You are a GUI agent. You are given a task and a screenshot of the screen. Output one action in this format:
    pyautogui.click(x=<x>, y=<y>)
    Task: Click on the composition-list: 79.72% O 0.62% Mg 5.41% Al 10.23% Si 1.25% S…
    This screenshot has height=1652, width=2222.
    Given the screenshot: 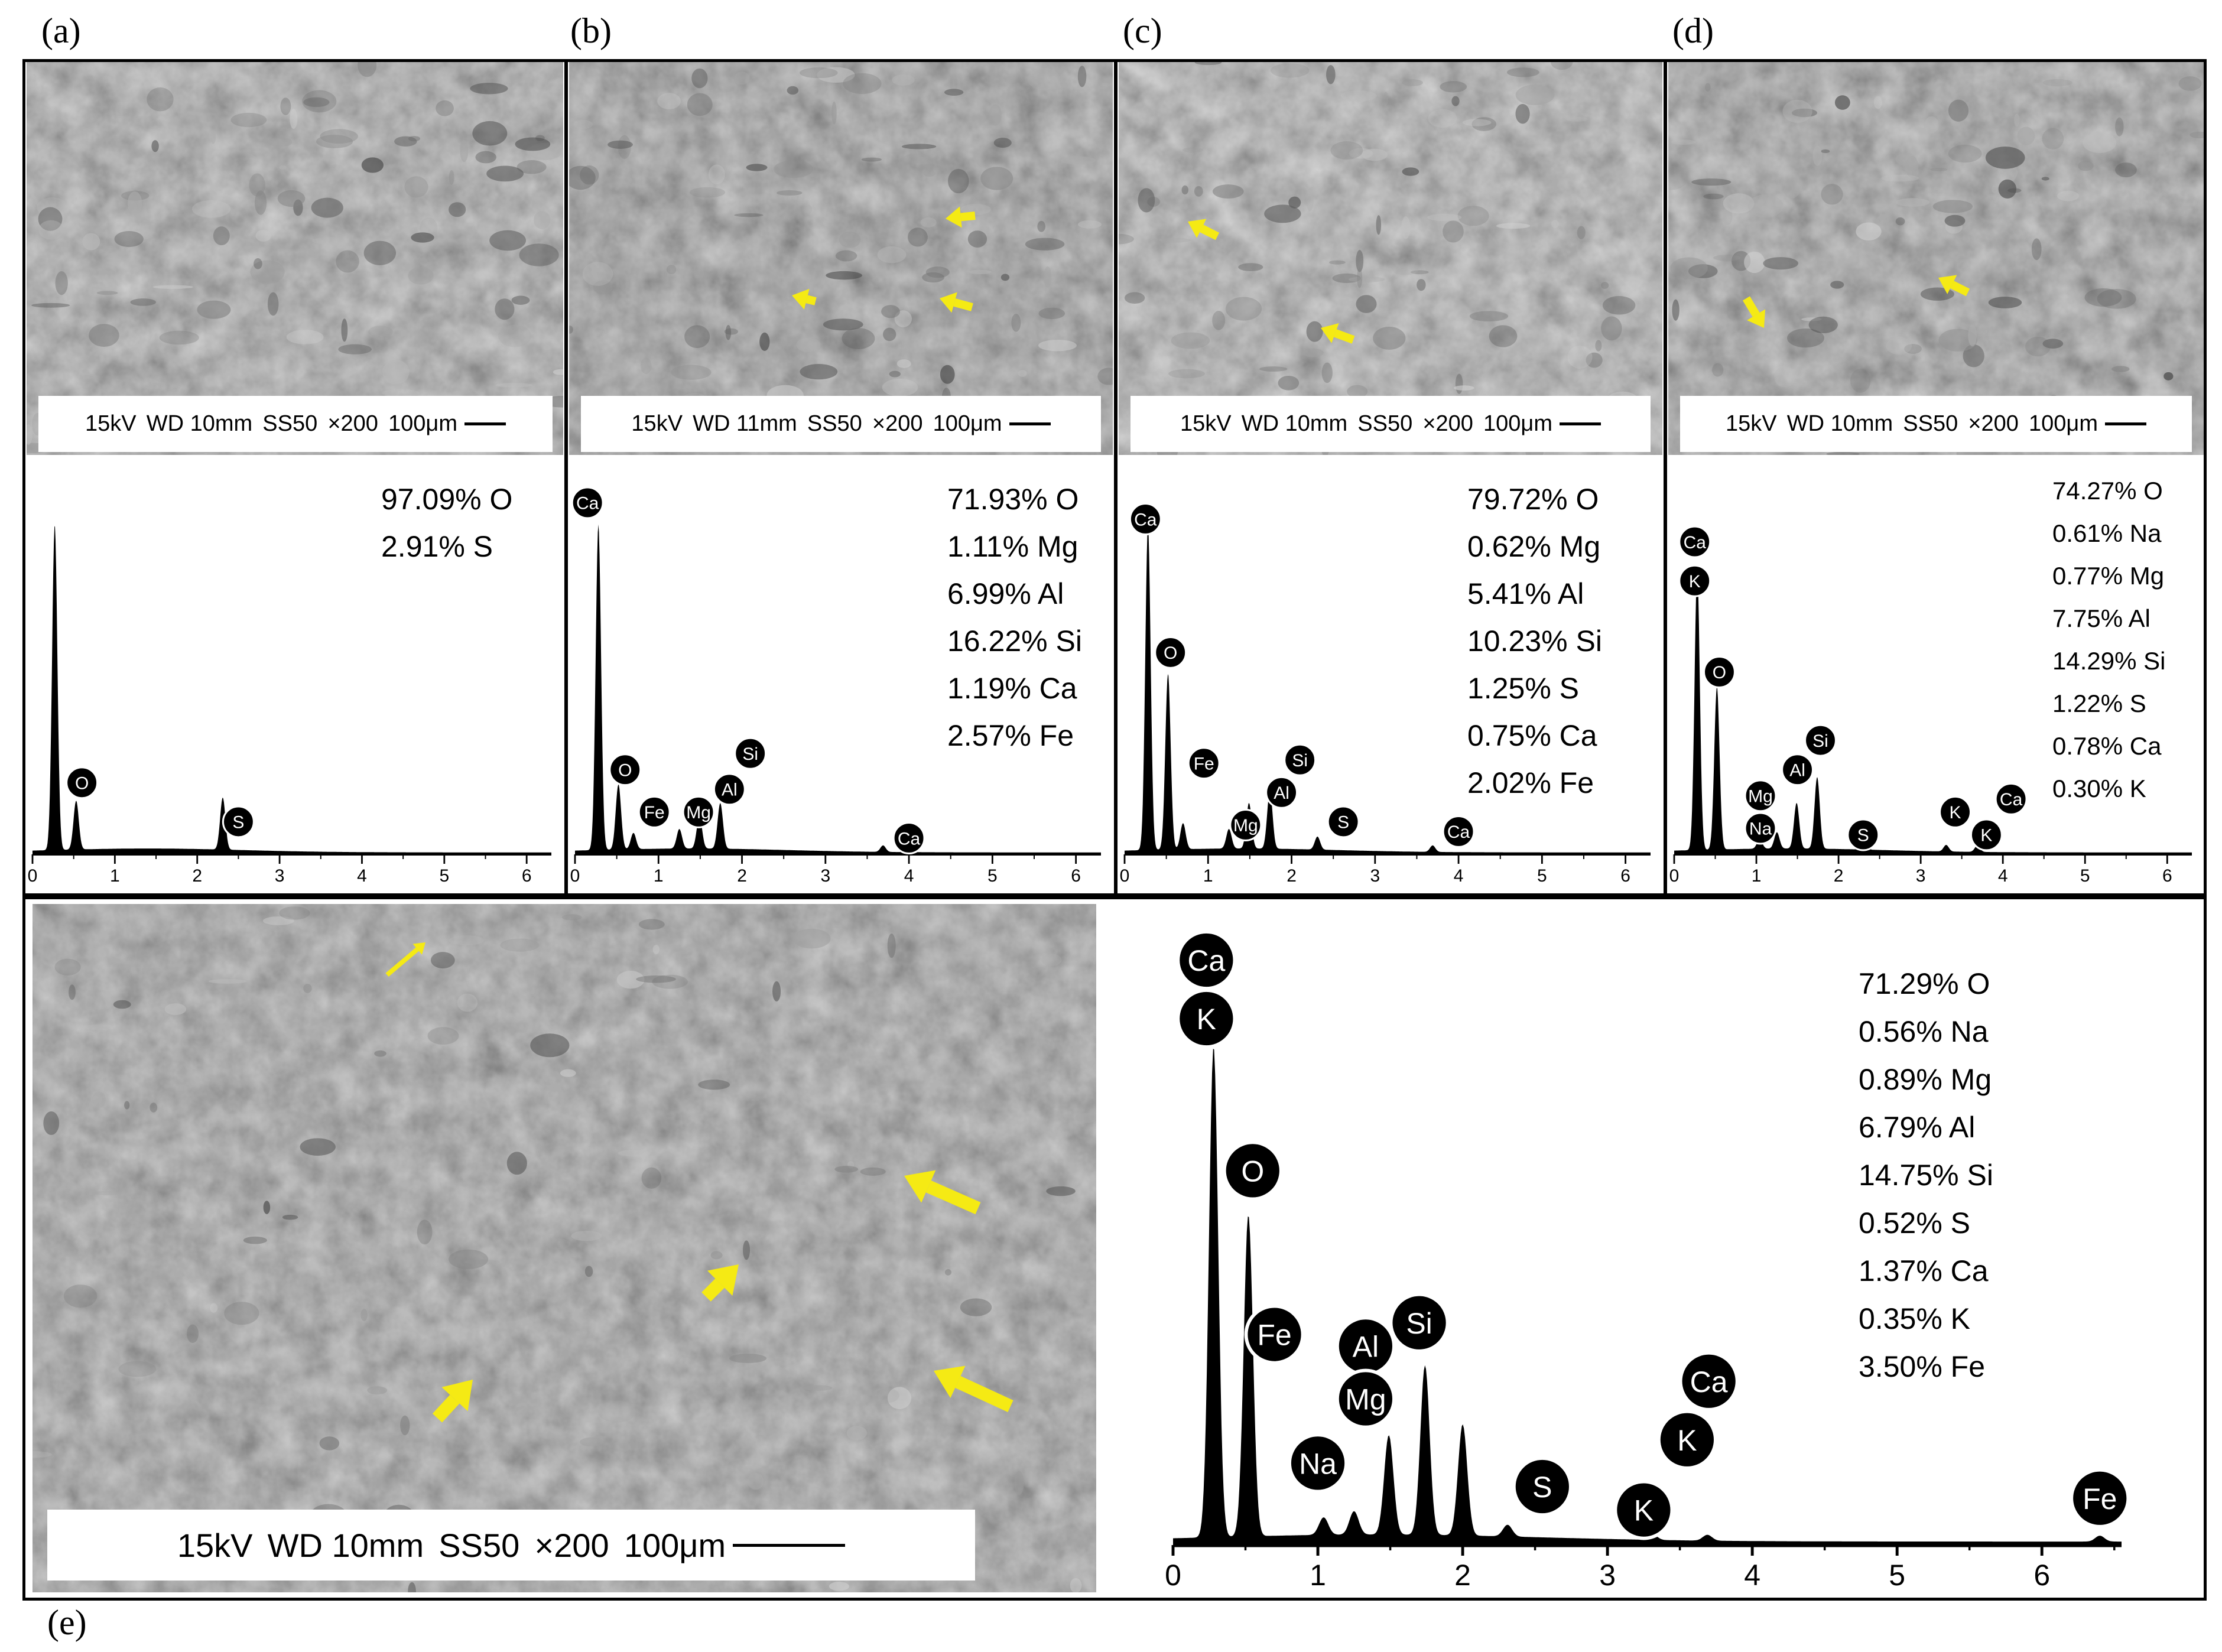 What is the action you would take?
    pyautogui.click(x=1534, y=641)
    